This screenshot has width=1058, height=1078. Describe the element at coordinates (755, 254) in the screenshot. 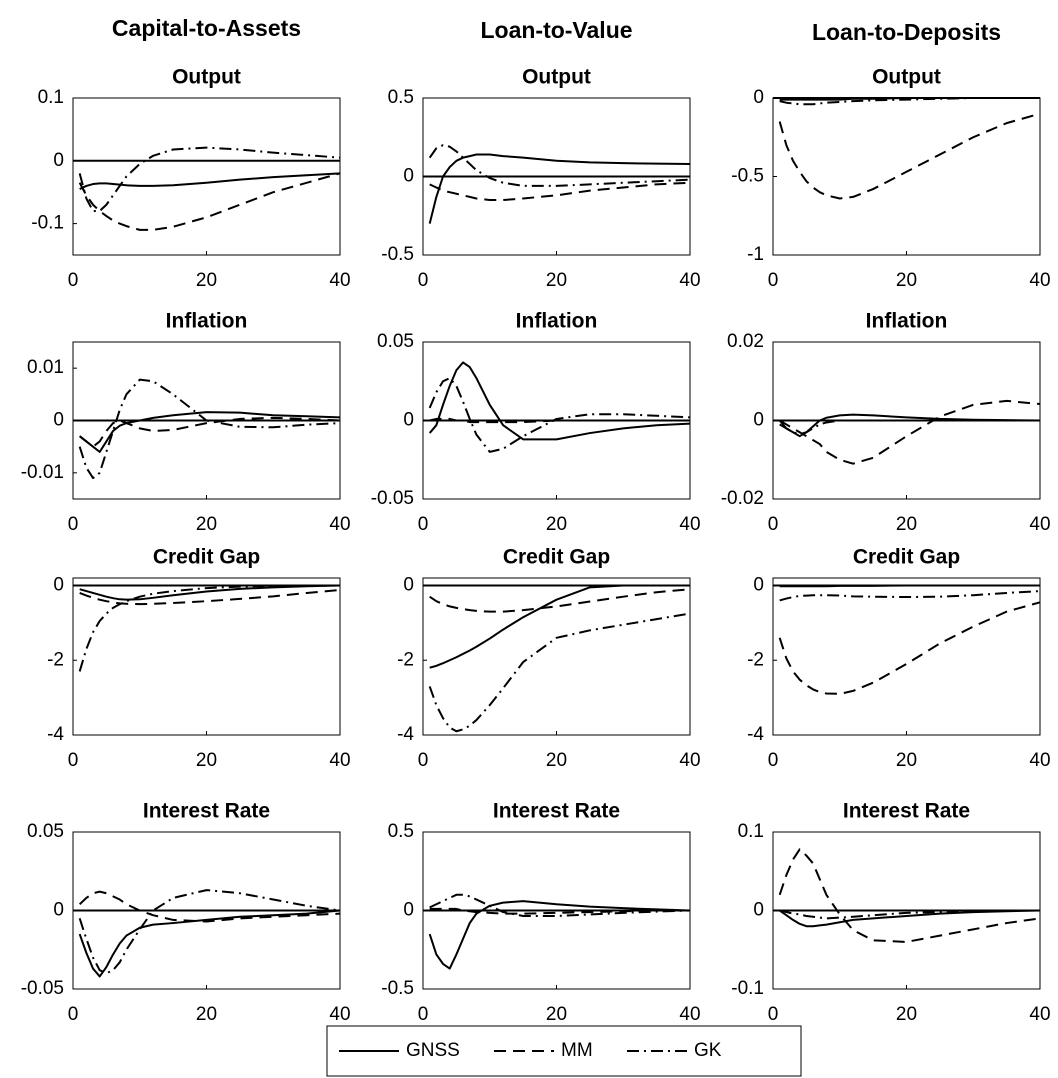

I see `y-tick-label: -1` at that location.